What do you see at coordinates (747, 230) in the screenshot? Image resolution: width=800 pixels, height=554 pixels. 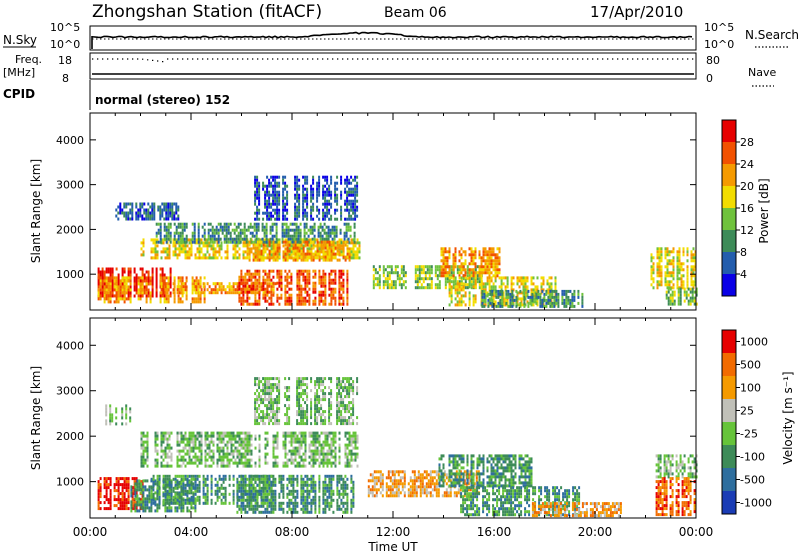 I see `colorbar-tick-label: 12` at bounding box center [747, 230].